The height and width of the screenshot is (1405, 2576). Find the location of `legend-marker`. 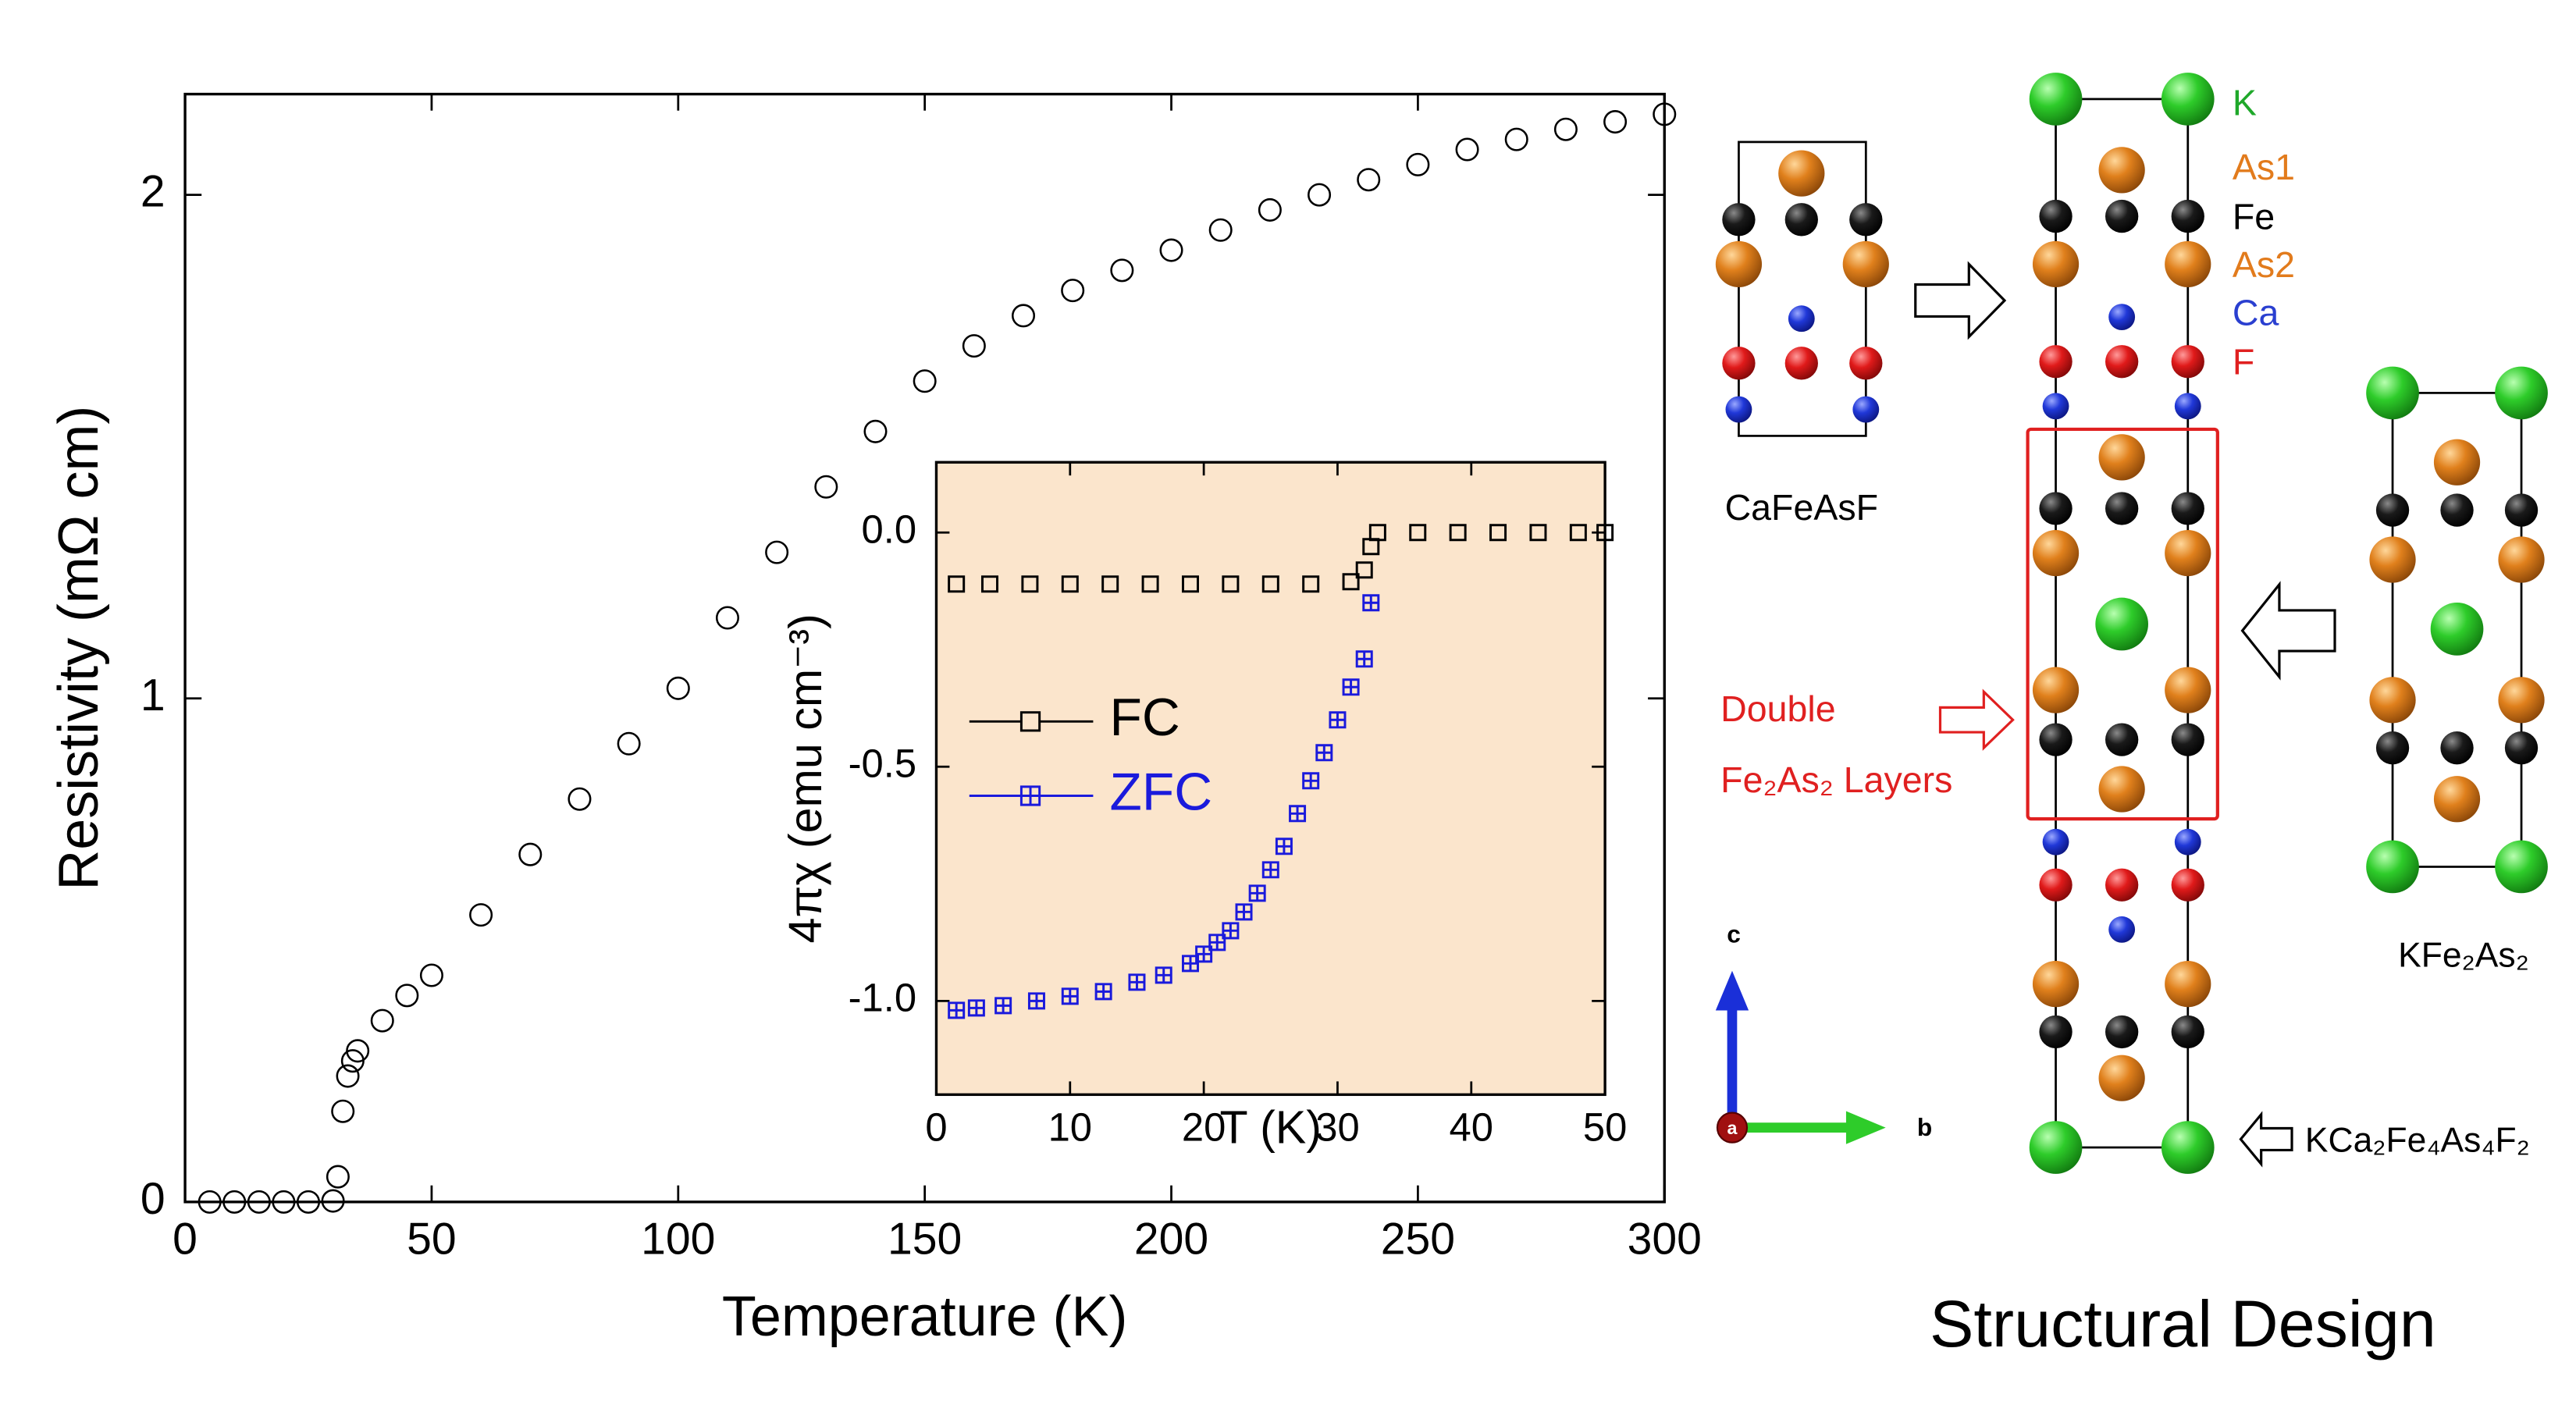

legend-marker is located at coordinates (1030, 795).